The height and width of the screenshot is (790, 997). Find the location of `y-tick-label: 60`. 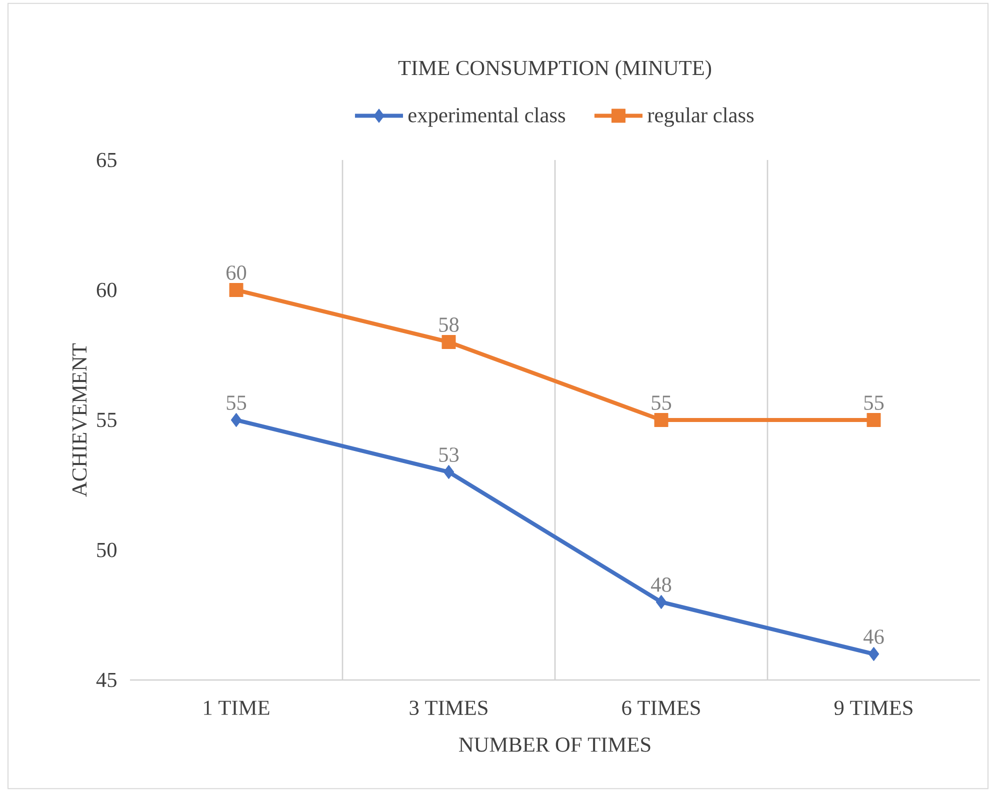

y-tick-label: 60 is located at coordinates (106, 290).